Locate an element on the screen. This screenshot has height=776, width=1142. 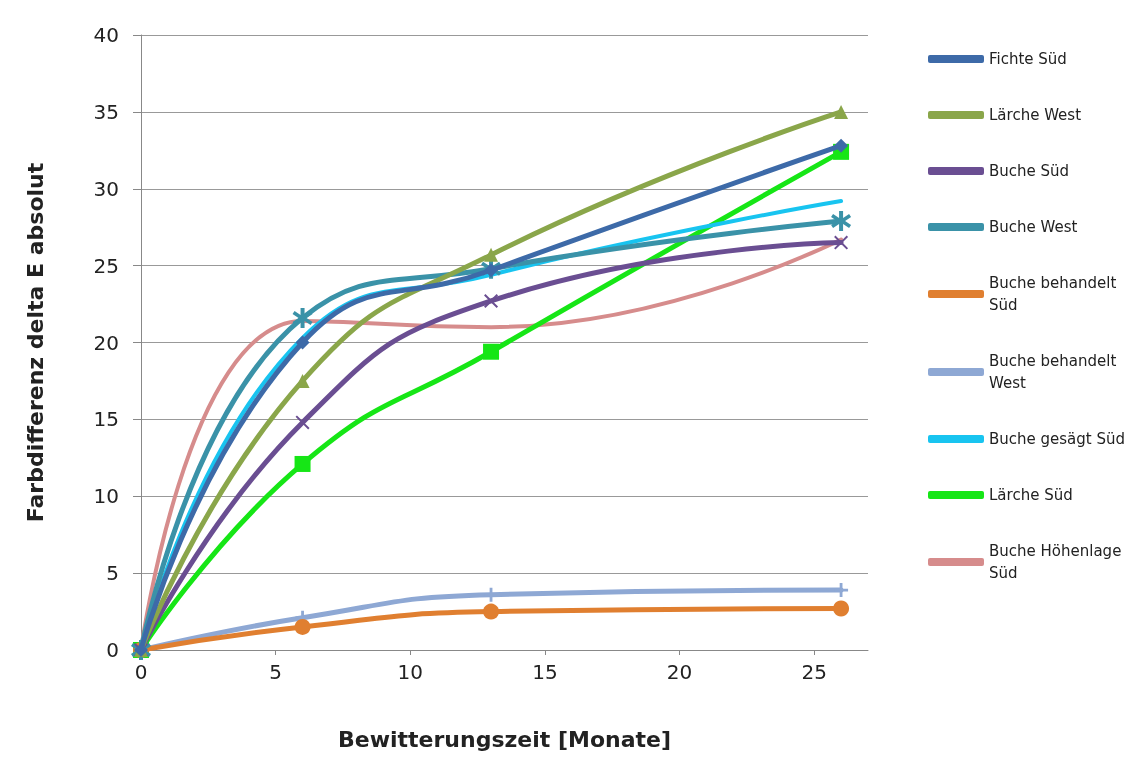
x-tick-label: 20 is located at coordinates (679, 672).